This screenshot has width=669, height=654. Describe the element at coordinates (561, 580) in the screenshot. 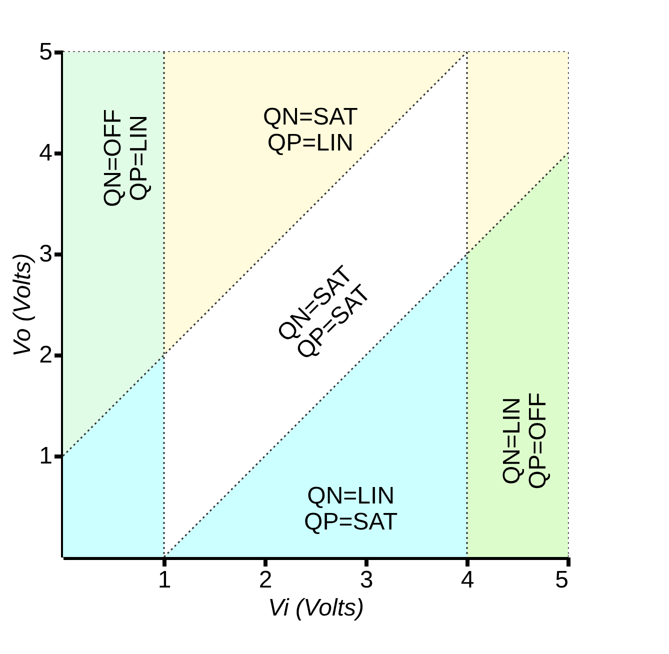

I see `x-tick-label: 5` at that location.